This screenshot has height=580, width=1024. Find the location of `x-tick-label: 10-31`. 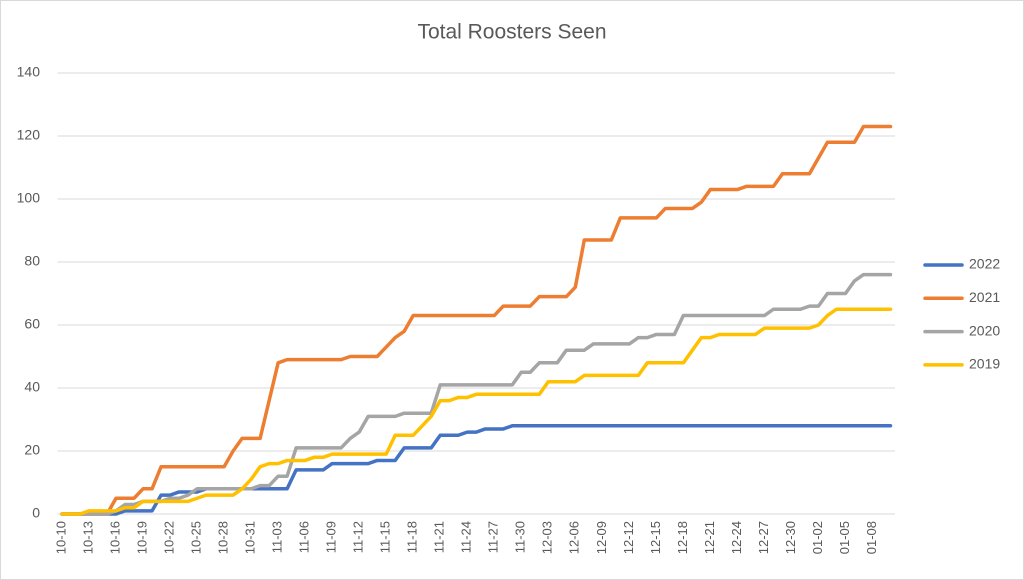

x-tick-label: 10-31 is located at coordinates (250, 537).